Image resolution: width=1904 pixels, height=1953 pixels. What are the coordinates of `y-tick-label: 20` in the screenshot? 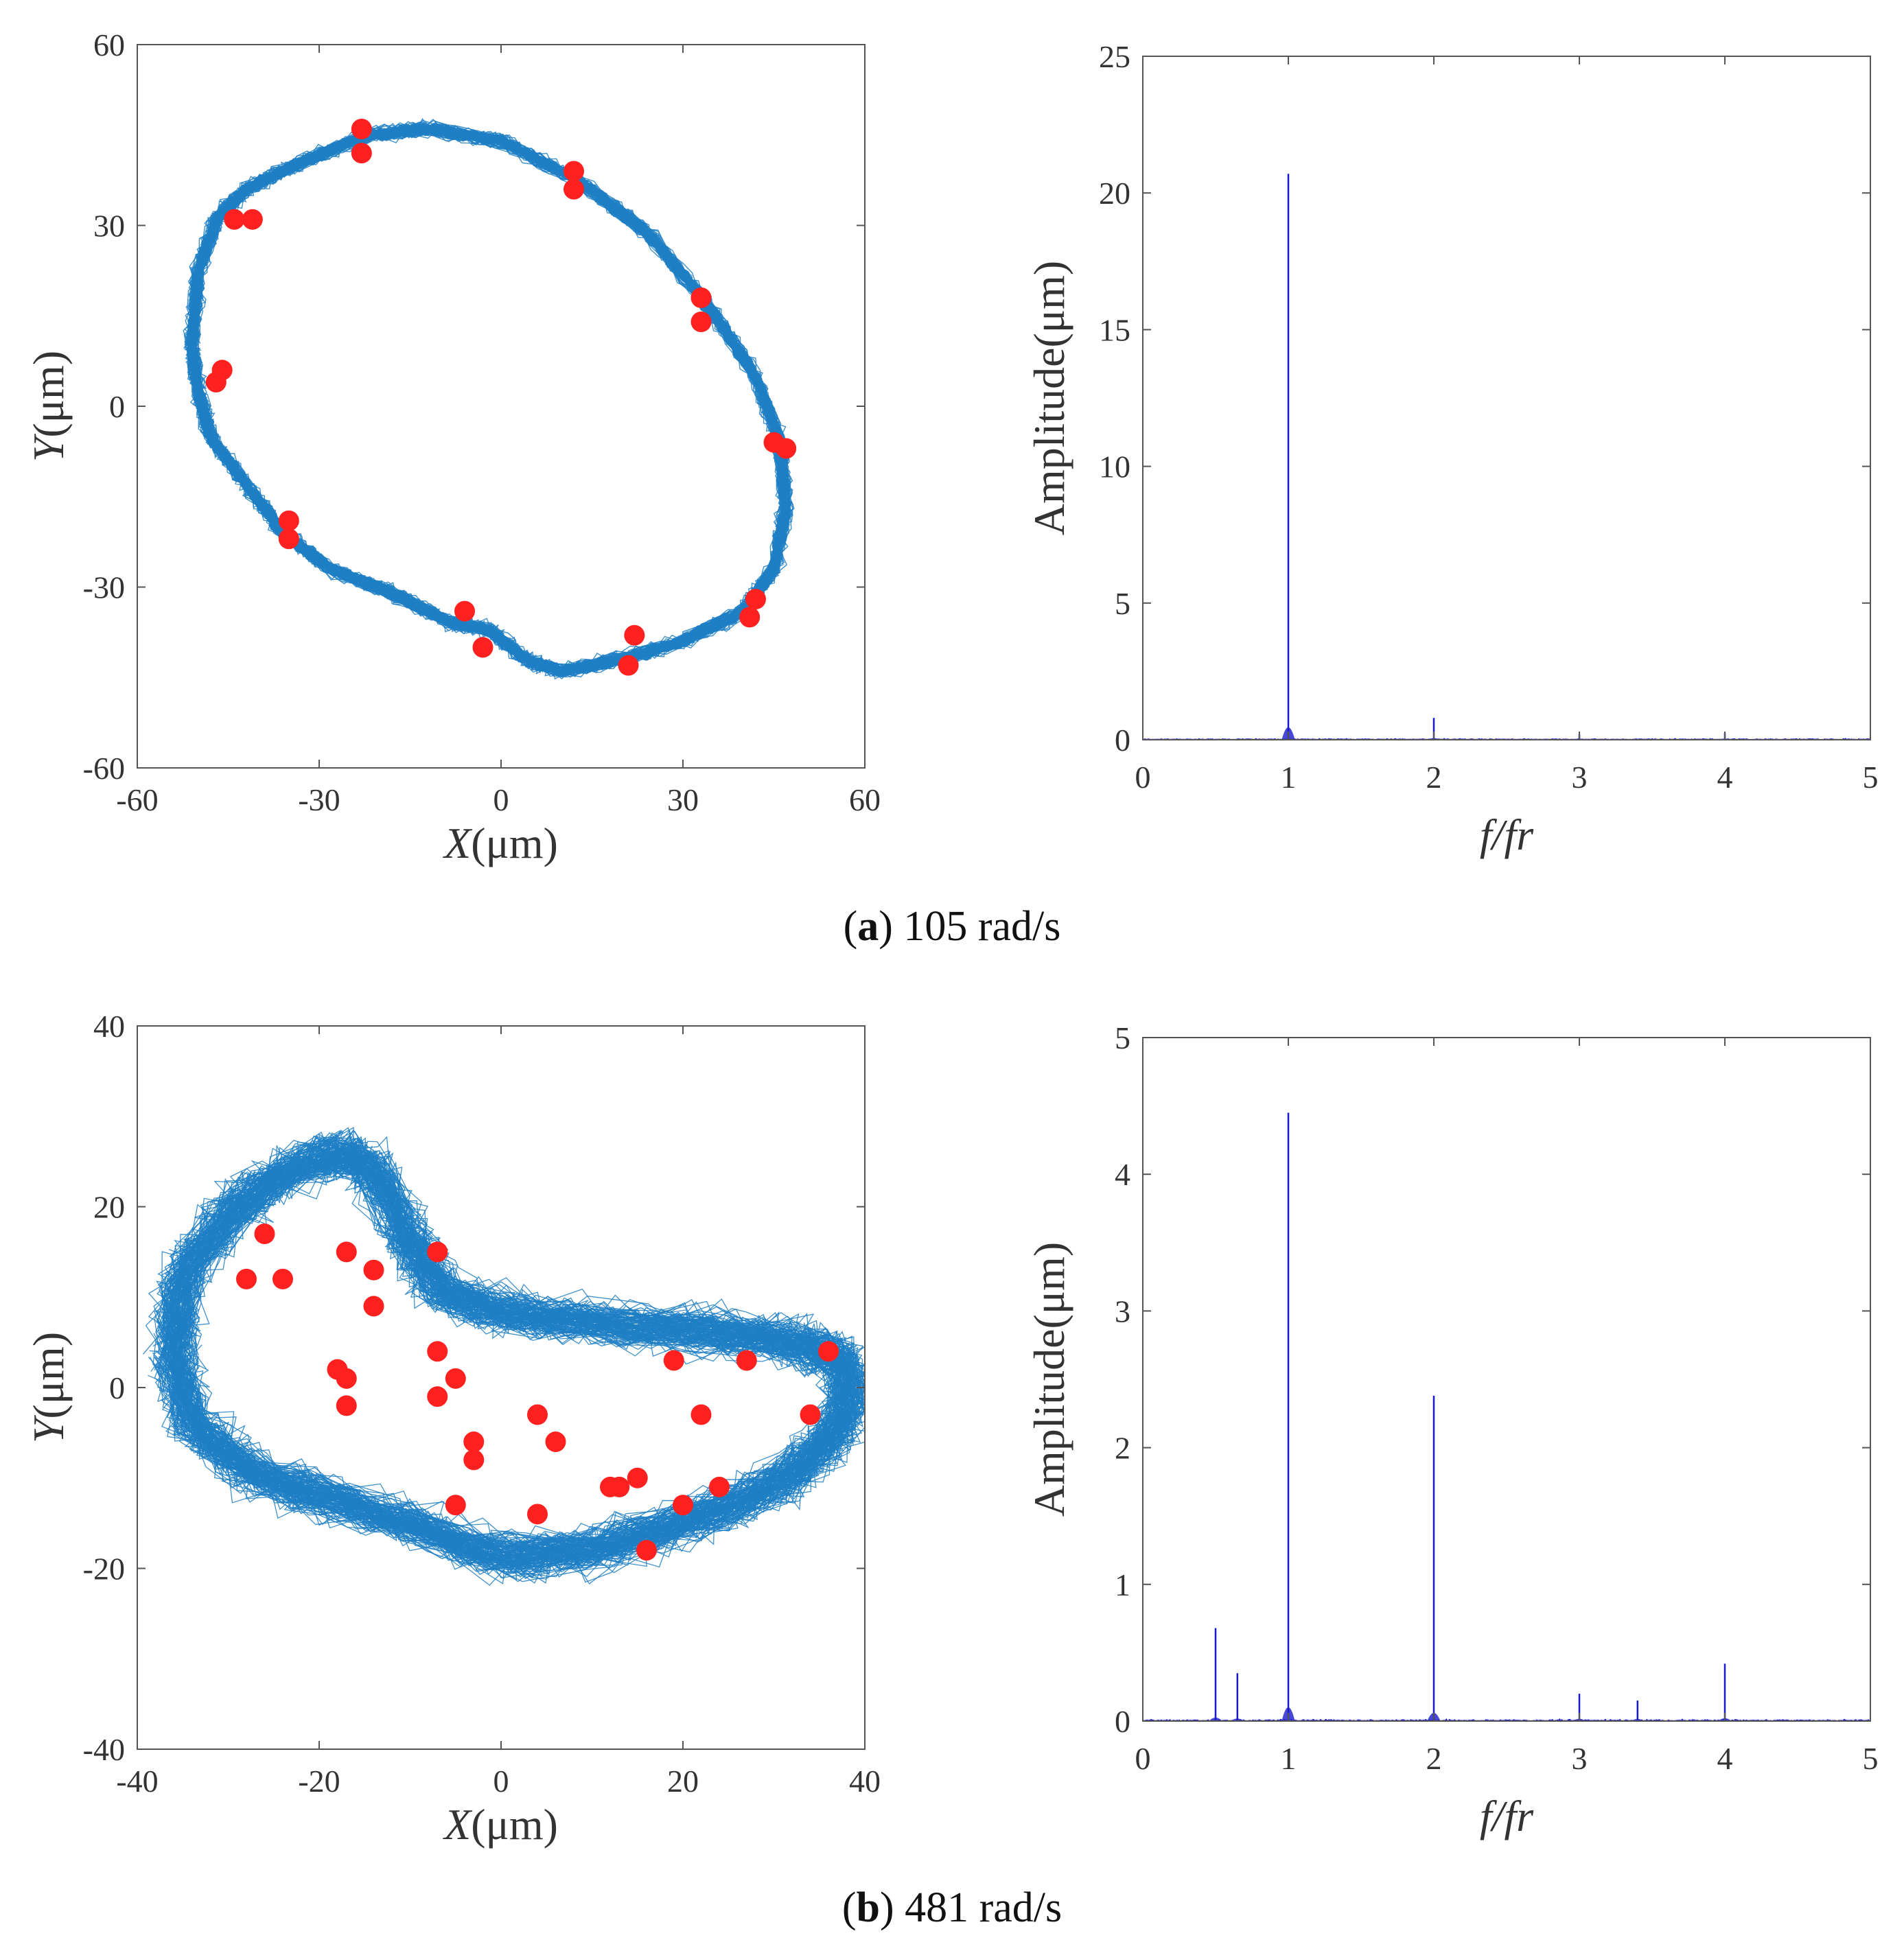 It's located at (109, 1208).